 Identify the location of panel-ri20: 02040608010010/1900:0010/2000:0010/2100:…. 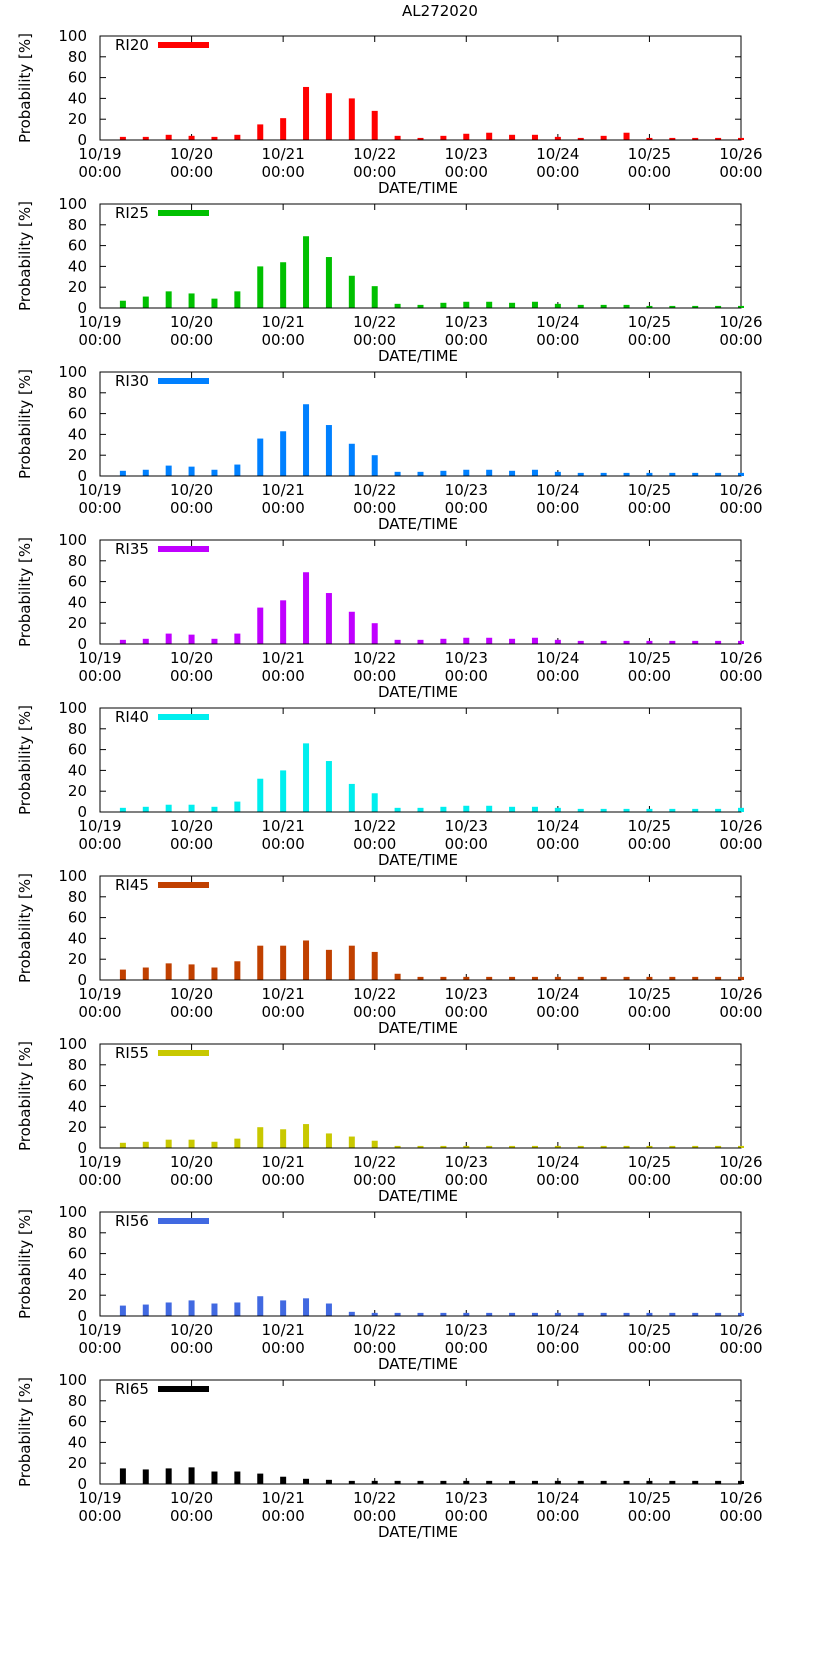
(389, 112).